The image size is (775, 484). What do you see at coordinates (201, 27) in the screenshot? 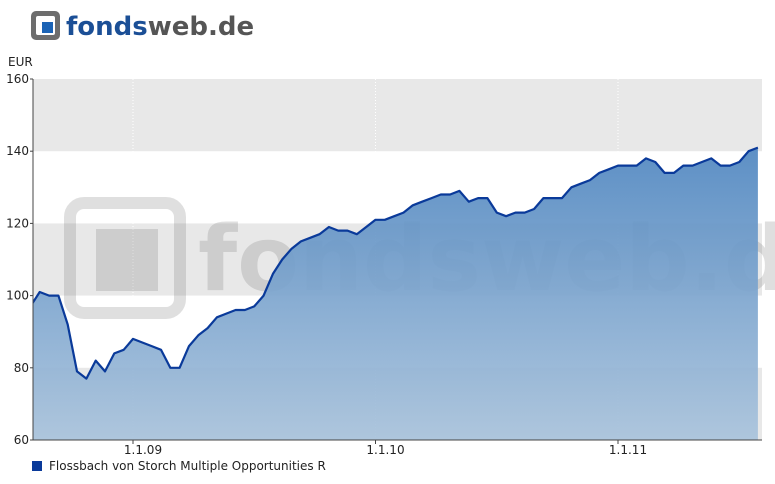
I see `logo-text: web.de` at bounding box center [201, 27].